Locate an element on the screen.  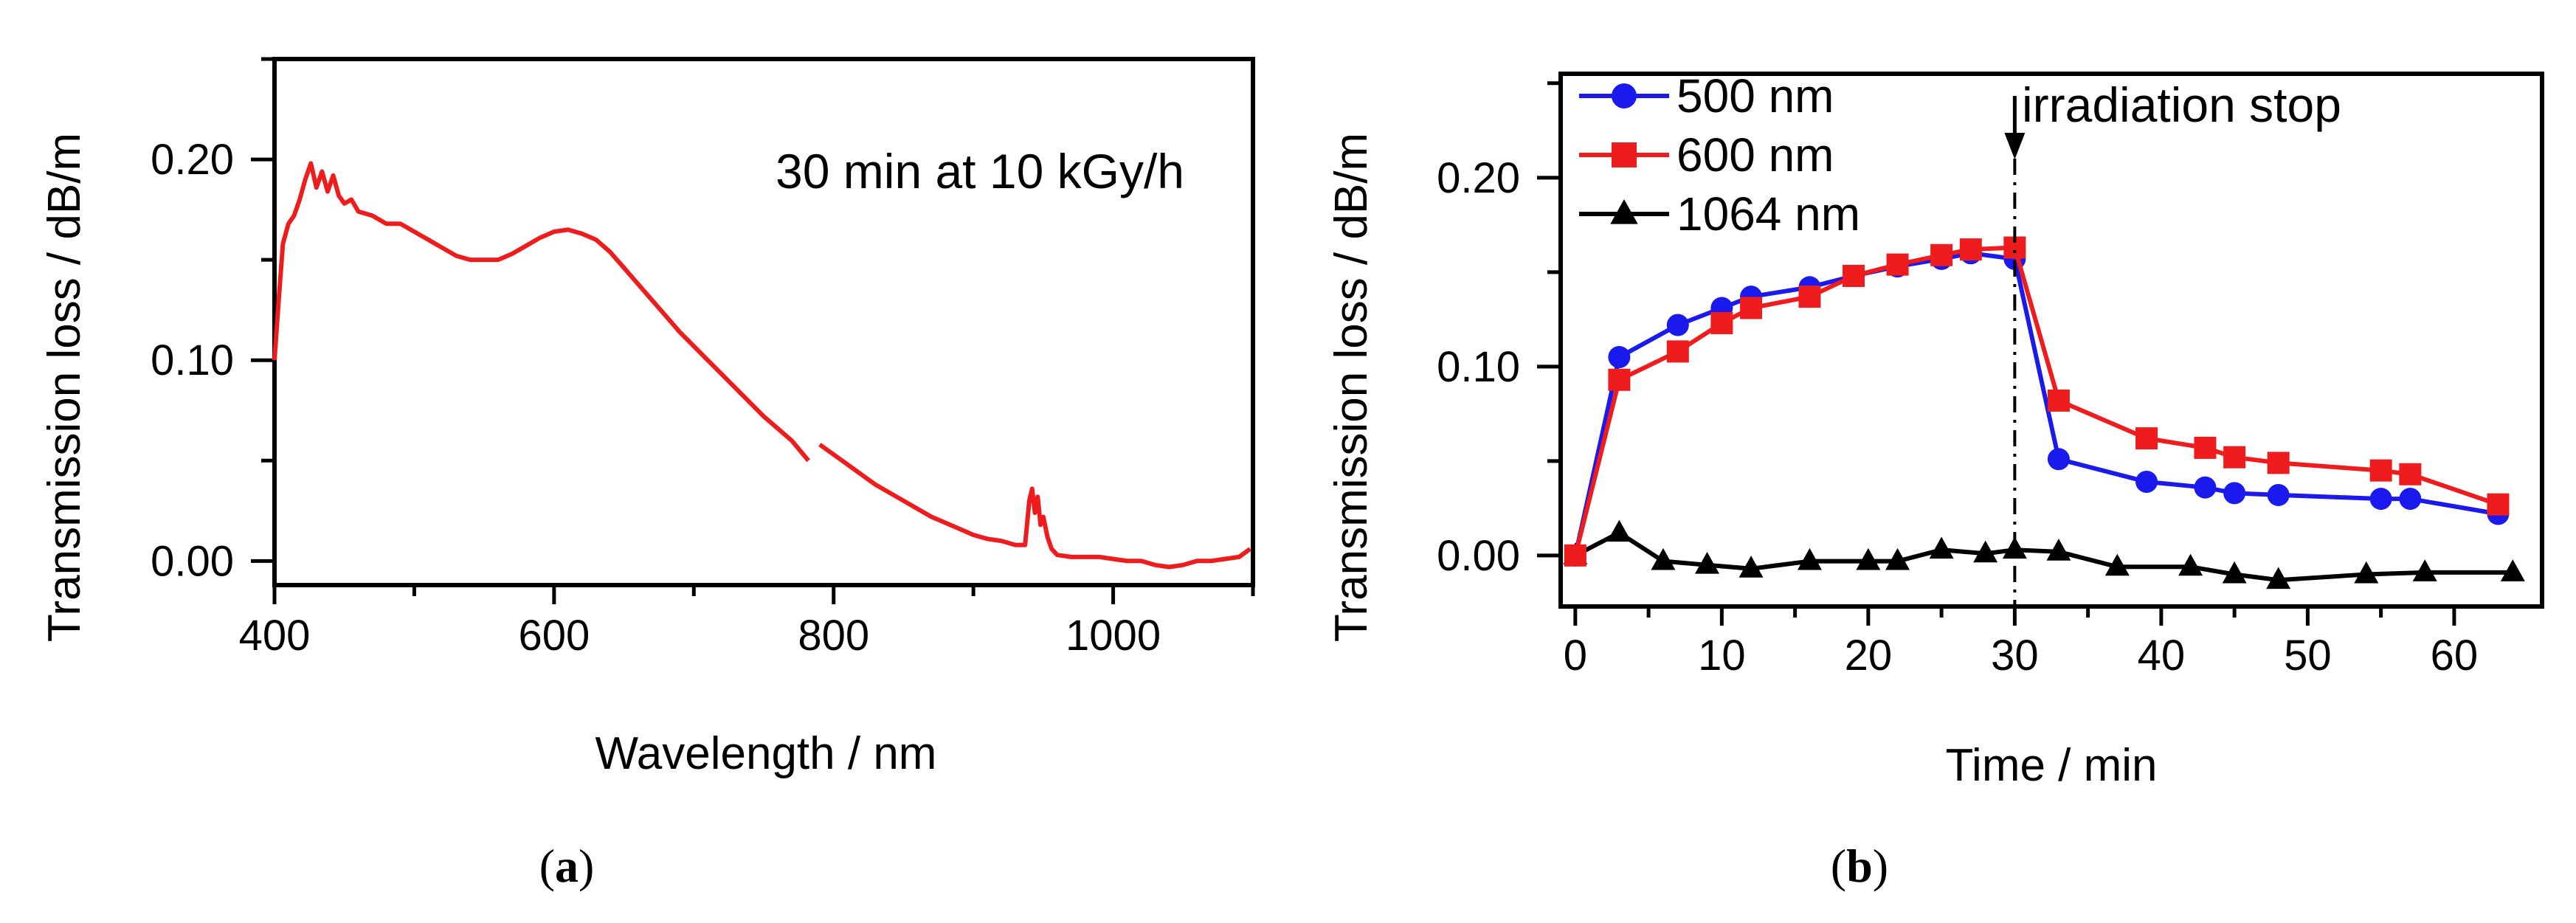
x-tick-label: 800 is located at coordinates (833, 636).